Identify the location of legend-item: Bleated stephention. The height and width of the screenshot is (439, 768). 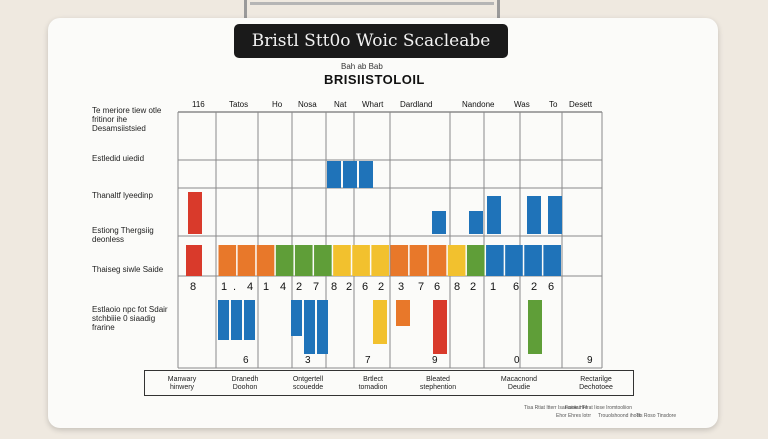
(438, 383).